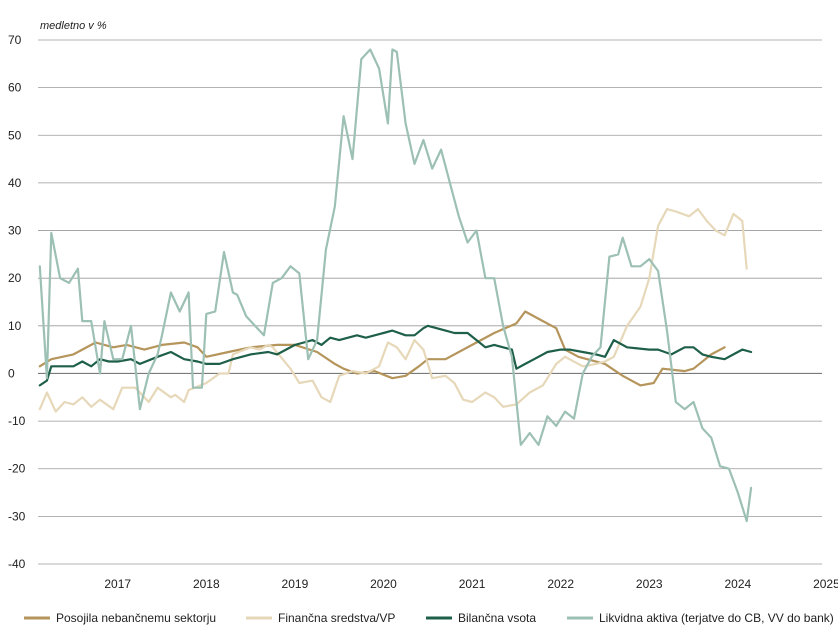 The width and height of the screenshot is (838, 640). What do you see at coordinates (73, 26) in the screenshot?
I see `unit-label: medletno v %` at bounding box center [73, 26].